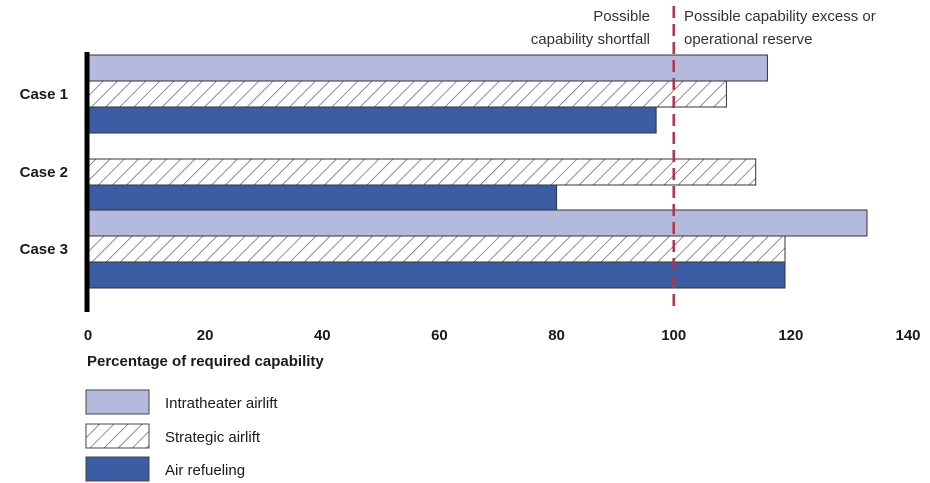  Describe the element at coordinates (205, 470) in the screenshot. I see `legend-label-air-refueling: Air refueling` at that location.